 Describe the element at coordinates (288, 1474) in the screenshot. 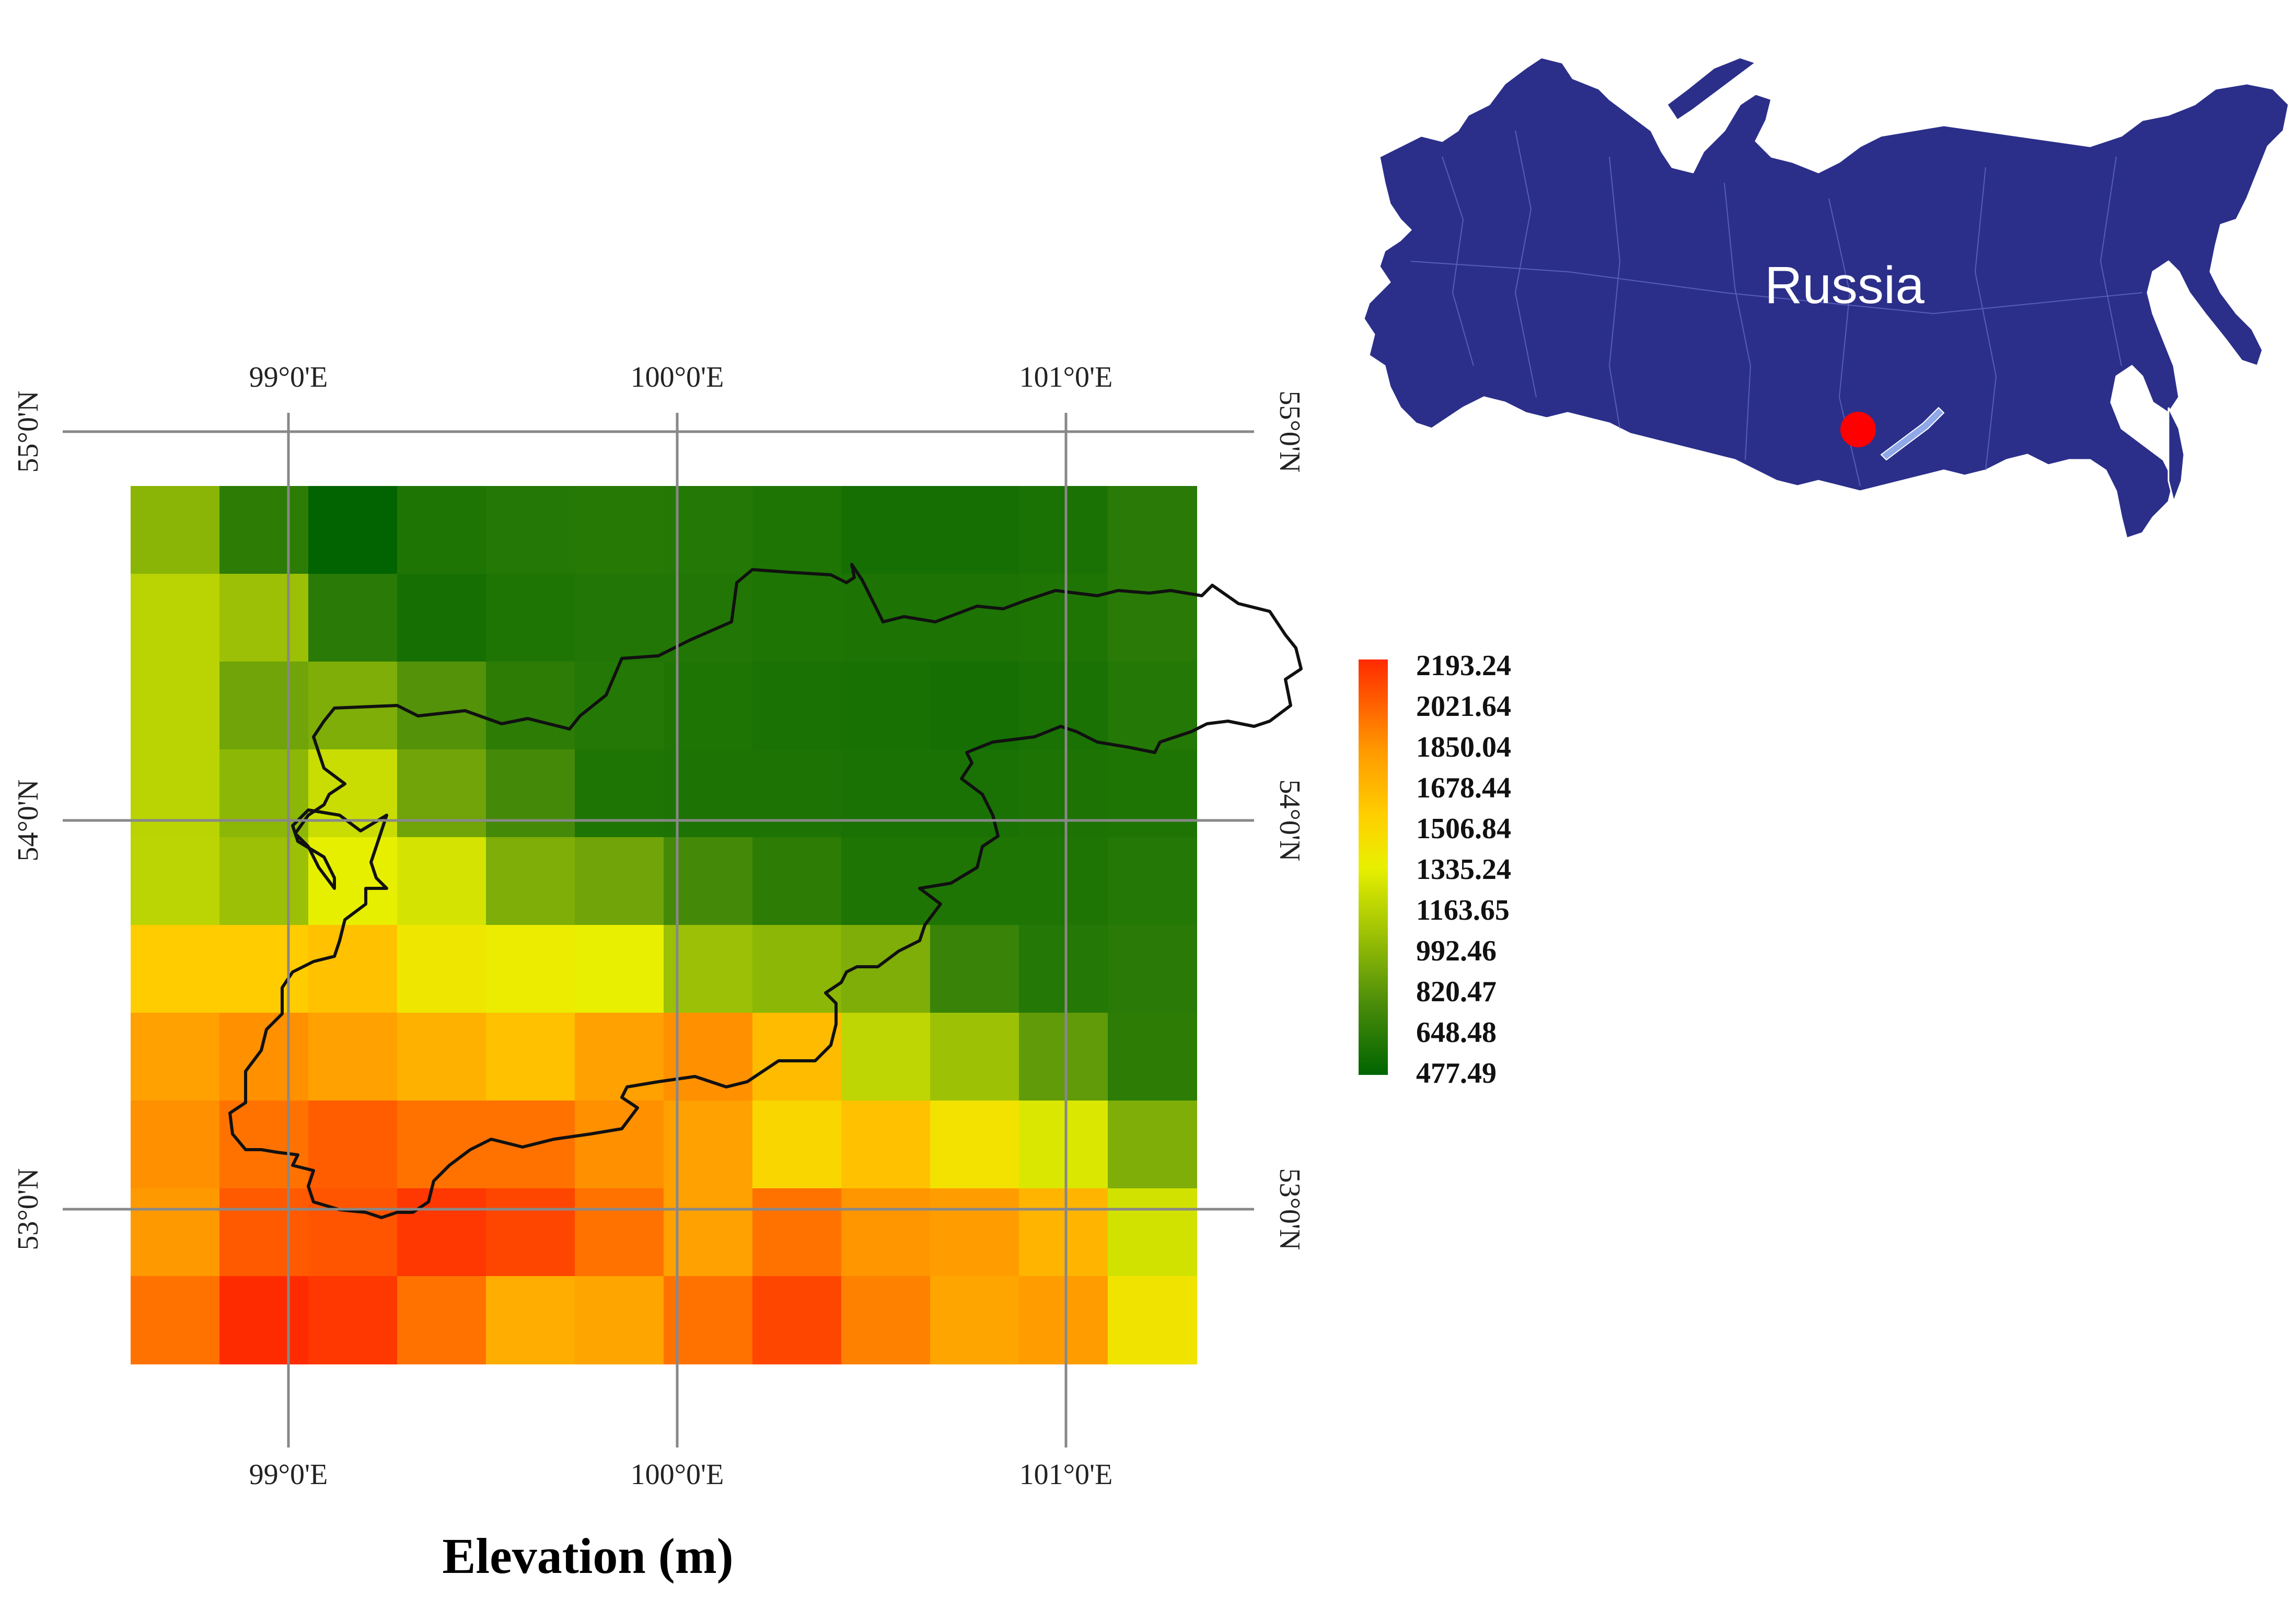

I see `lon-label-bottom-99: 99°0'E` at that location.